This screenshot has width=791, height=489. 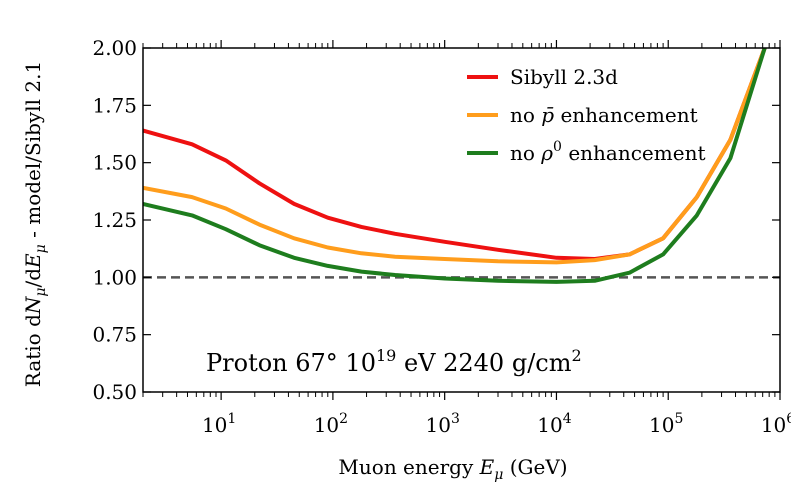 I want to click on x-tick-label: 10¹, so click(x=219, y=424).